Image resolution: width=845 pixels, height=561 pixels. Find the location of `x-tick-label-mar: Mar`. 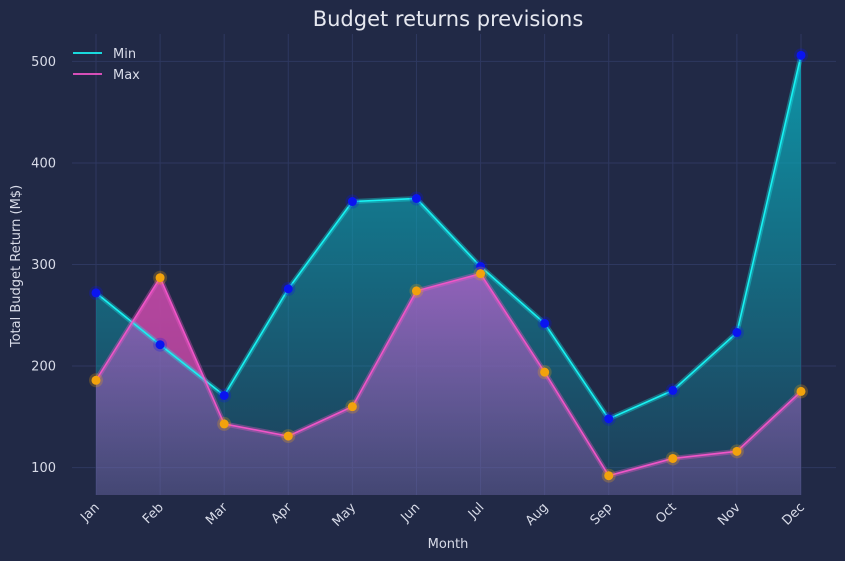

x-tick-label-mar: Mar is located at coordinates (217, 514).